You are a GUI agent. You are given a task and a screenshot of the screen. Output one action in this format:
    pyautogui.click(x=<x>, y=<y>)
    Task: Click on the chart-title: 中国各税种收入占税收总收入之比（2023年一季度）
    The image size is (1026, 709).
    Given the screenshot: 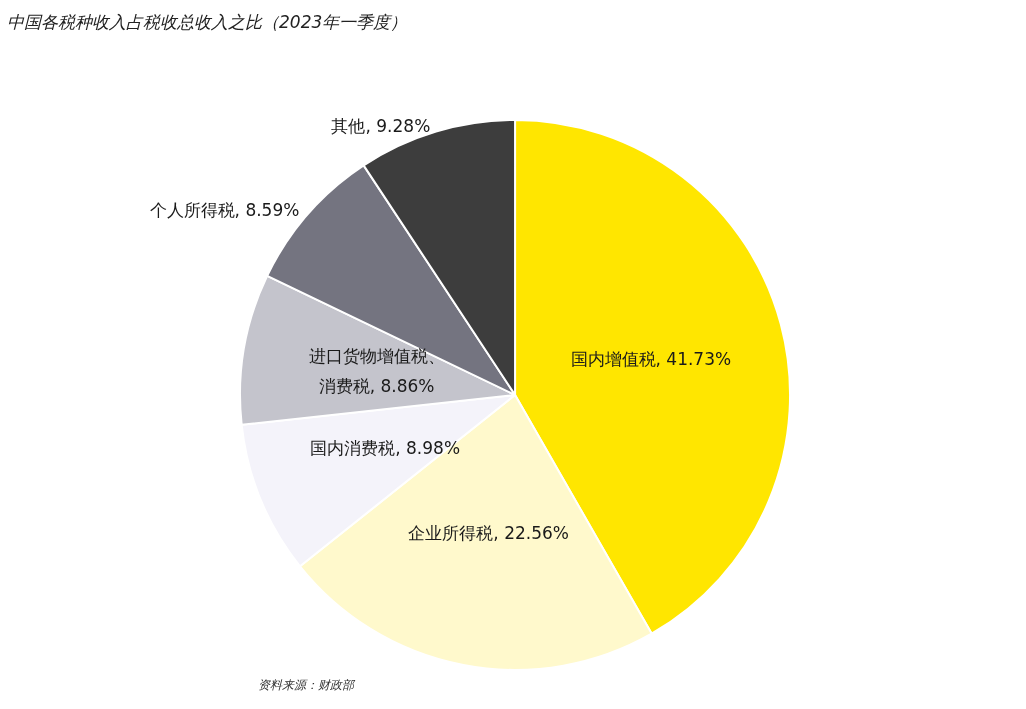 What is the action you would take?
    pyautogui.click(x=207, y=21)
    